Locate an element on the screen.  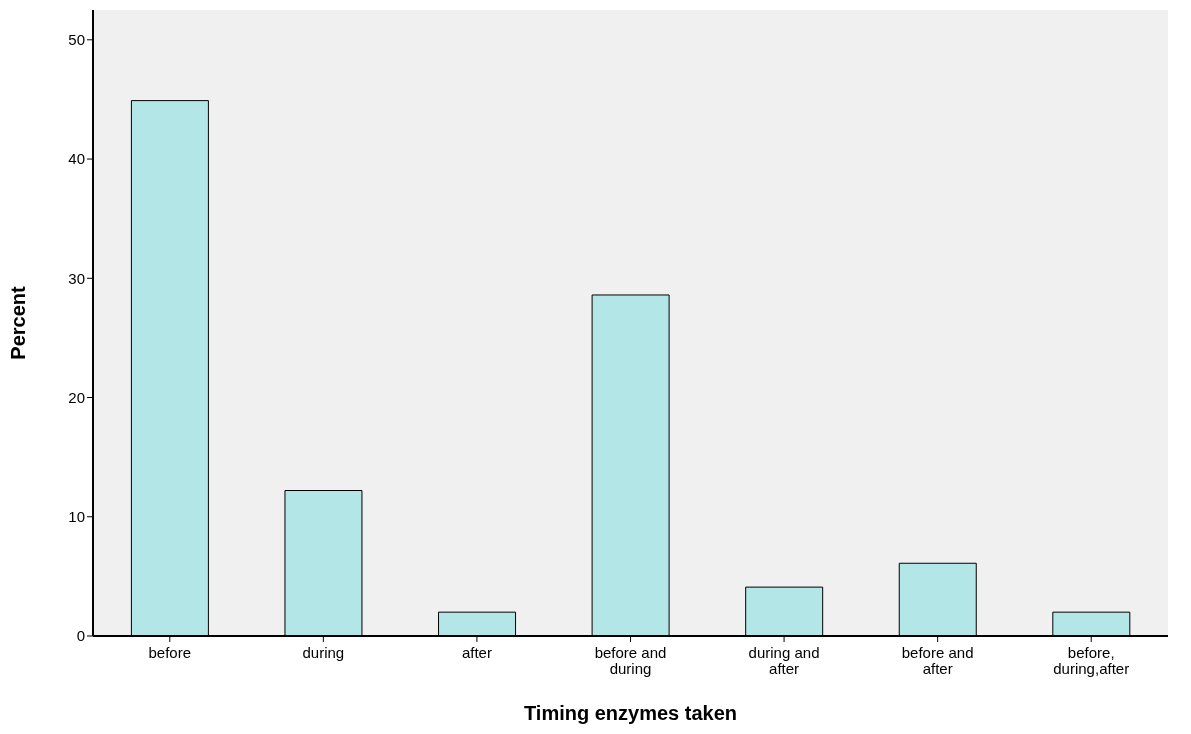
x-tick-label: after is located at coordinates (476, 652).